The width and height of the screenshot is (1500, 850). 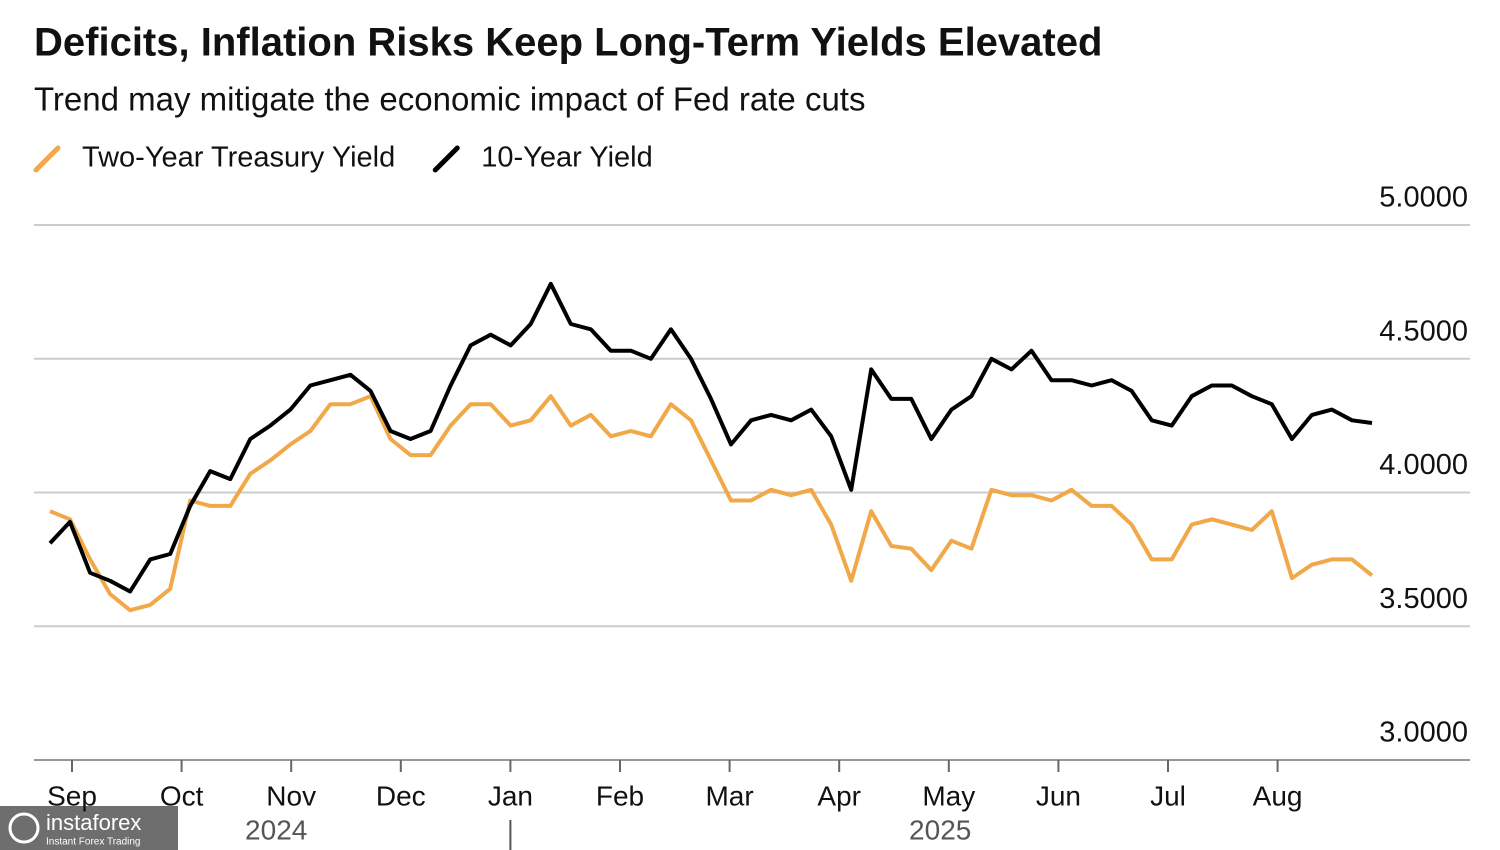 I want to click on x-tick-label: Dec, so click(x=401, y=795).